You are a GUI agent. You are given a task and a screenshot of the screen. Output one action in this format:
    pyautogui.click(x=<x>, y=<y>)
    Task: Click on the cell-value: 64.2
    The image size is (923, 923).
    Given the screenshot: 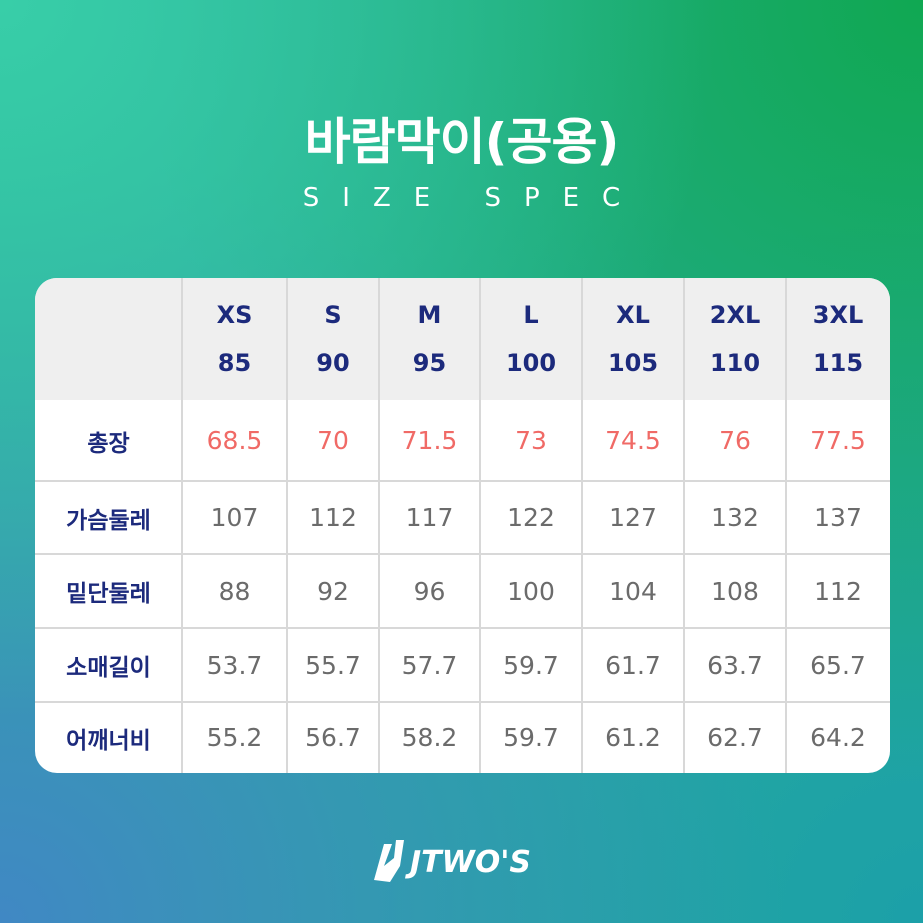 What is the action you would take?
    pyautogui.click(x=838, y=737)
    